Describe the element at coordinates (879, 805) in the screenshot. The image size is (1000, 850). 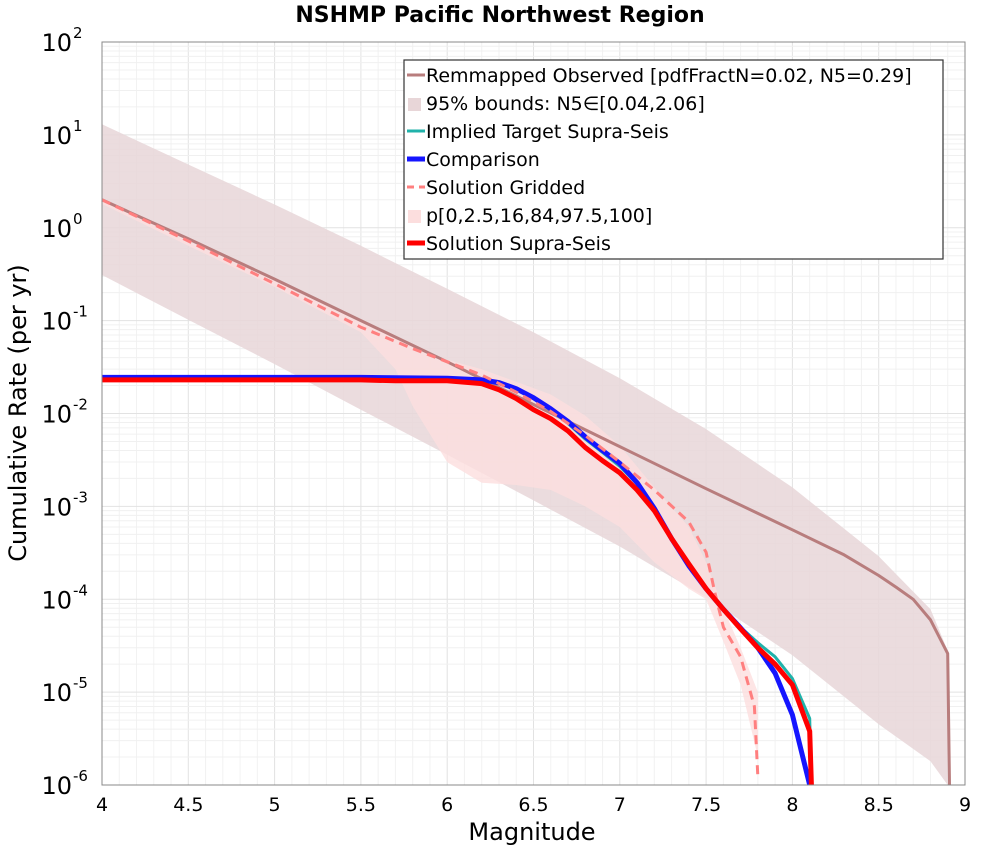
I see `x-tick-label: 8.5` at that location.